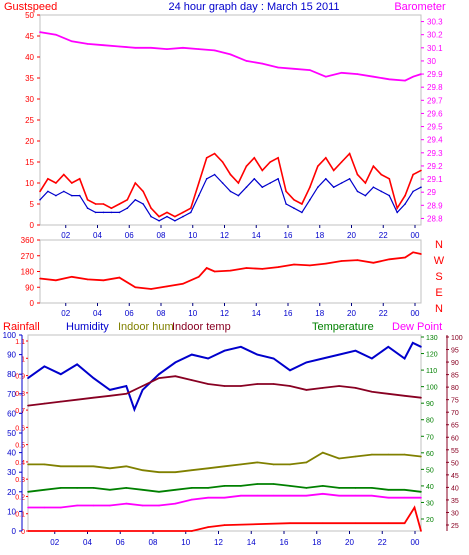  What do you see at coordinates (20, 342) in the screenshot?
I see `rain-axis-ticklabel: 1.1` at bounding box center [20, 342].